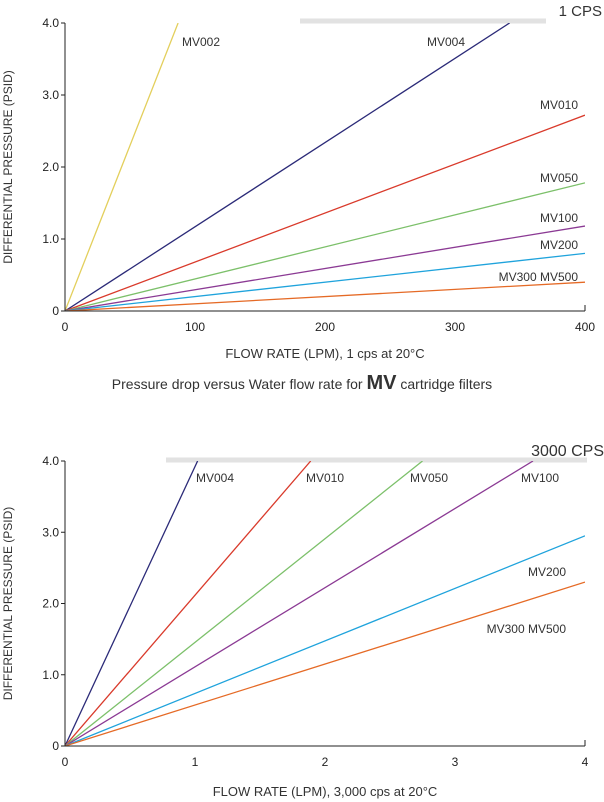  Describe the element at coordinates (325, 478) in the screenshot. I see `c2-series-label-mv010: MV010` at that location.